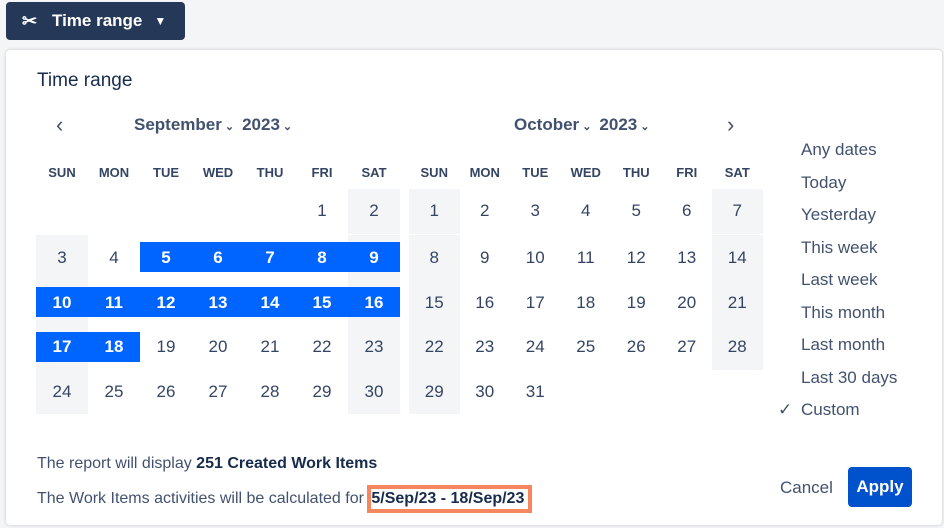  What do you see at coordinates (160, 21) in the screenshot?
I see `chevron-down-icon: ▼` at bounding box center [160, 21].